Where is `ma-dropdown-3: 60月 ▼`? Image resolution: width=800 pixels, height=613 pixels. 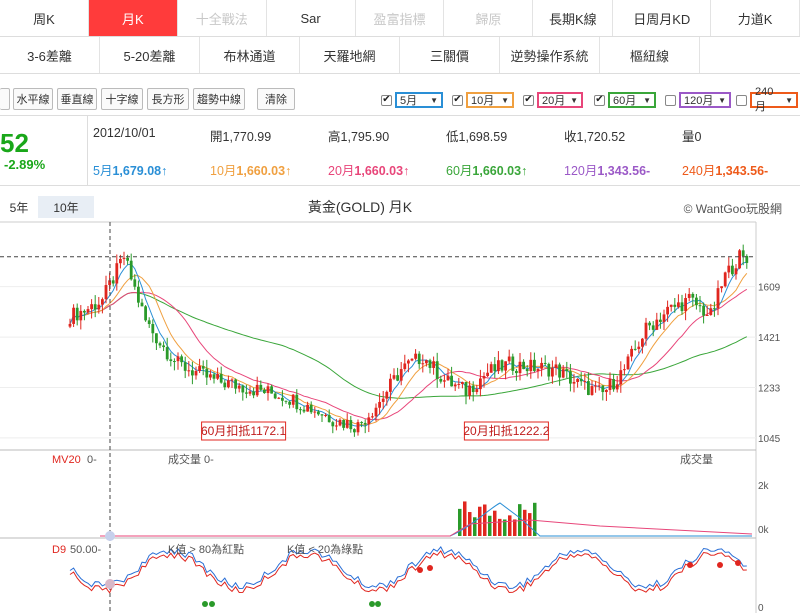
ma-dropdown-3: 60月 ▼ is located at coordinates (632, 100).